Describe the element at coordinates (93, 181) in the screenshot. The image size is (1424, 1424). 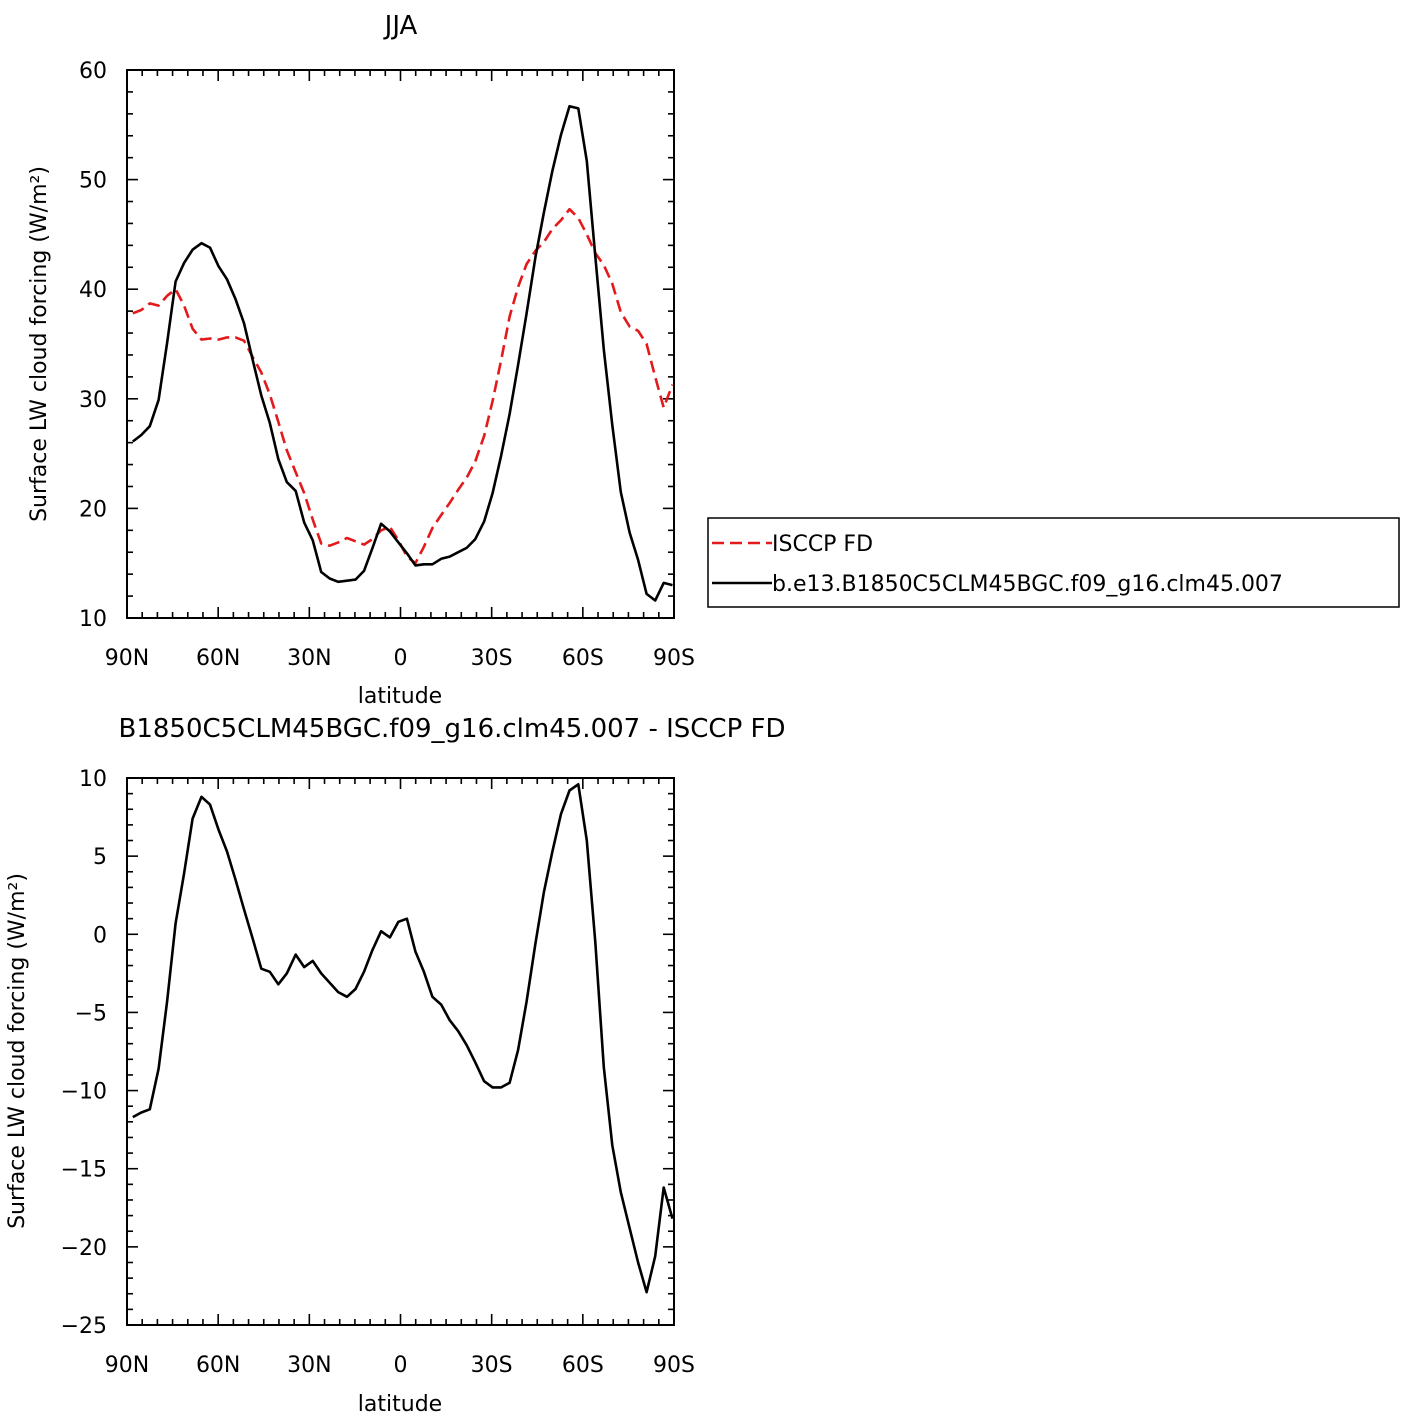
I see `y-tick-label: 50` at that location.